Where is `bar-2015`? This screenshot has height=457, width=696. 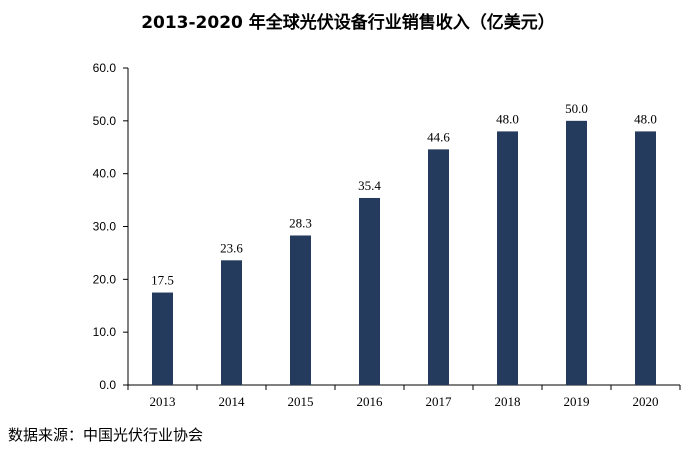
bar-2015 is located at coordinates (300, 310).